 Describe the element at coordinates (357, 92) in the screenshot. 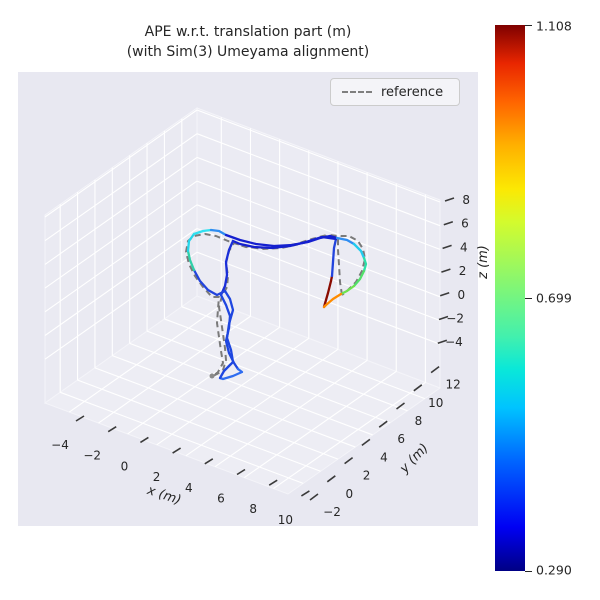

I see `legend-dashed-line-icon` at that location.